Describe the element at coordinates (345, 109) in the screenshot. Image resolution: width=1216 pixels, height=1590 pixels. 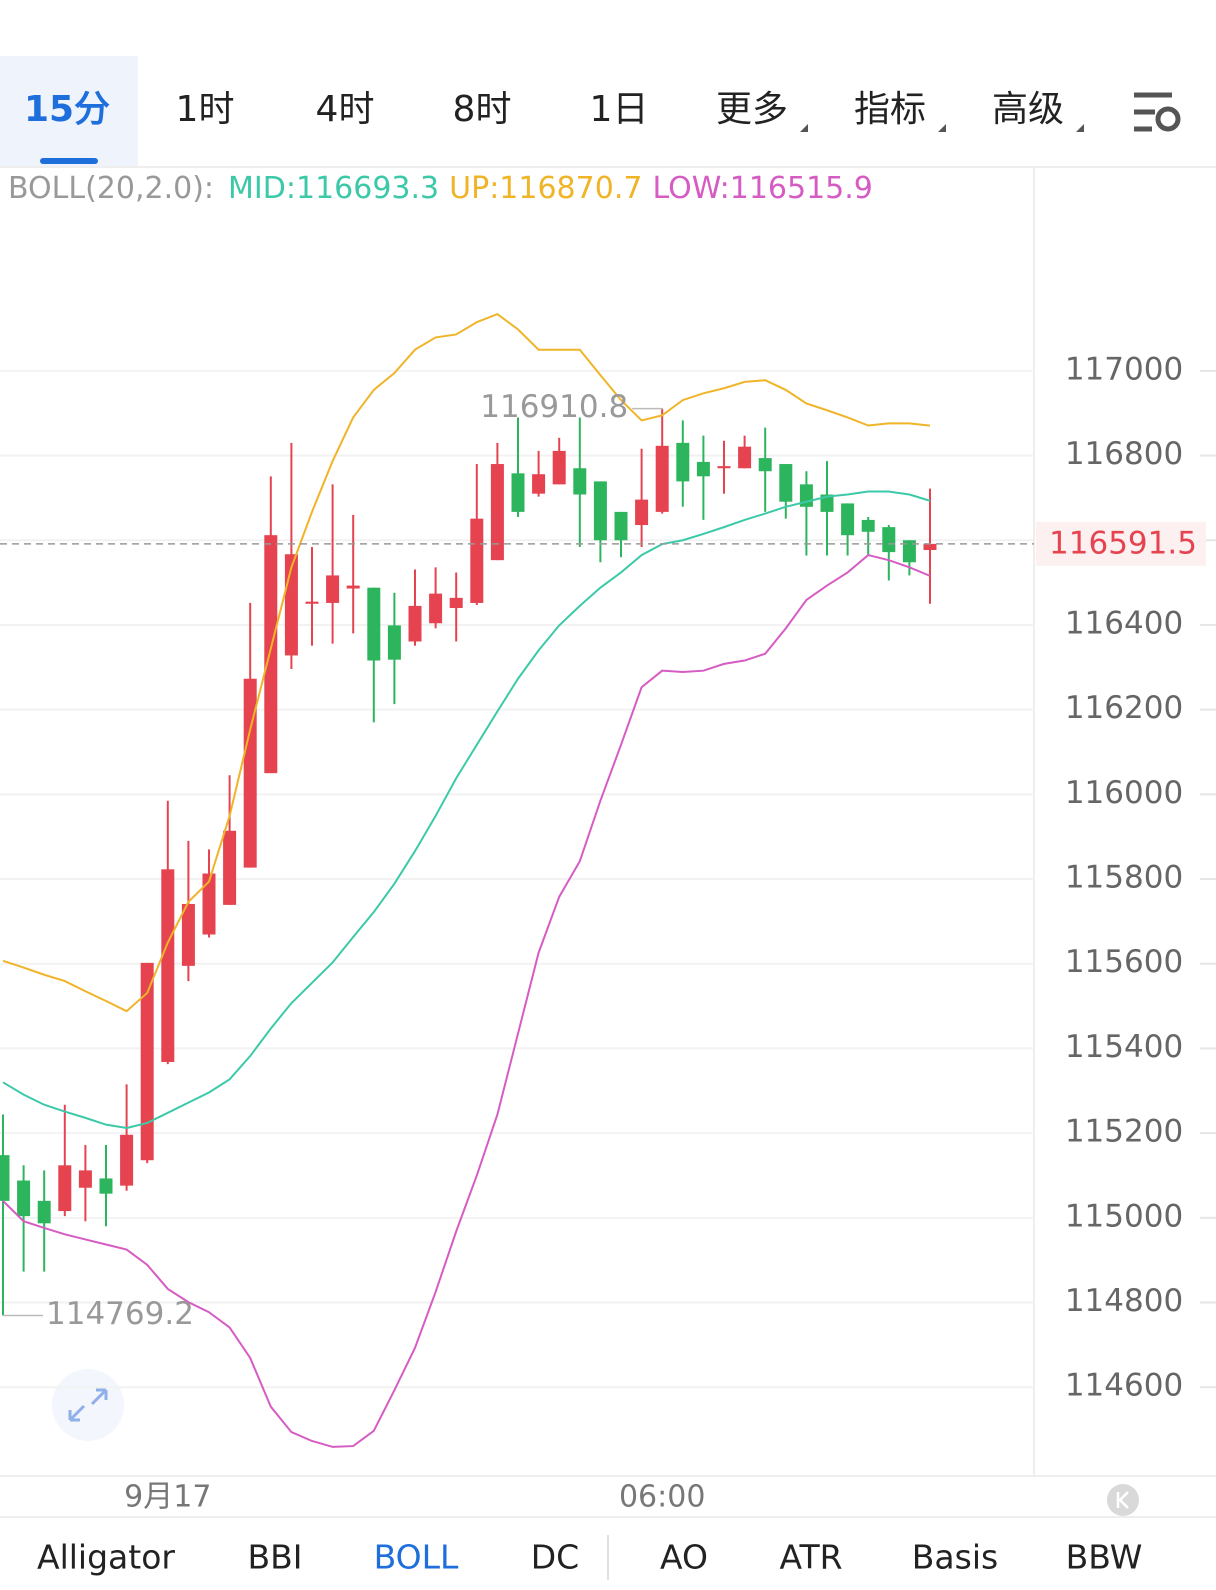
I see `timeframe-tab: 4时` at that location.